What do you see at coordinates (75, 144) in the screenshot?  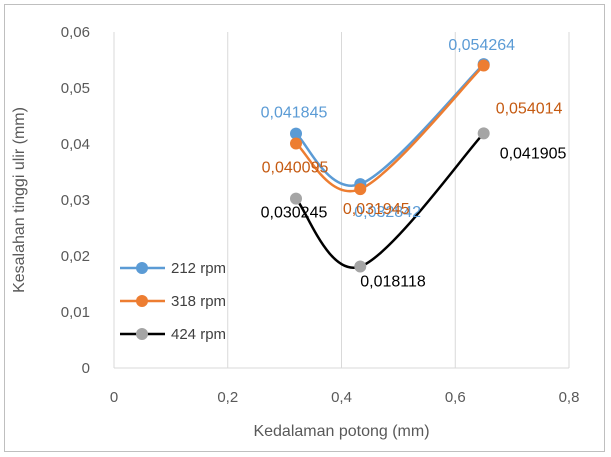 I see `y-tick-label: 0,04` at bounding box center [75, 144].